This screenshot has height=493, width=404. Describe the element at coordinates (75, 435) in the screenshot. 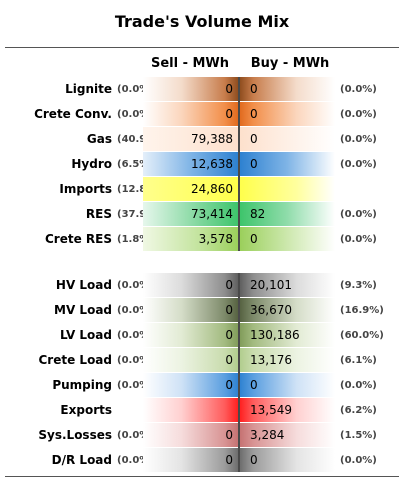

I see `row-label: Sys.Losses` at that location.